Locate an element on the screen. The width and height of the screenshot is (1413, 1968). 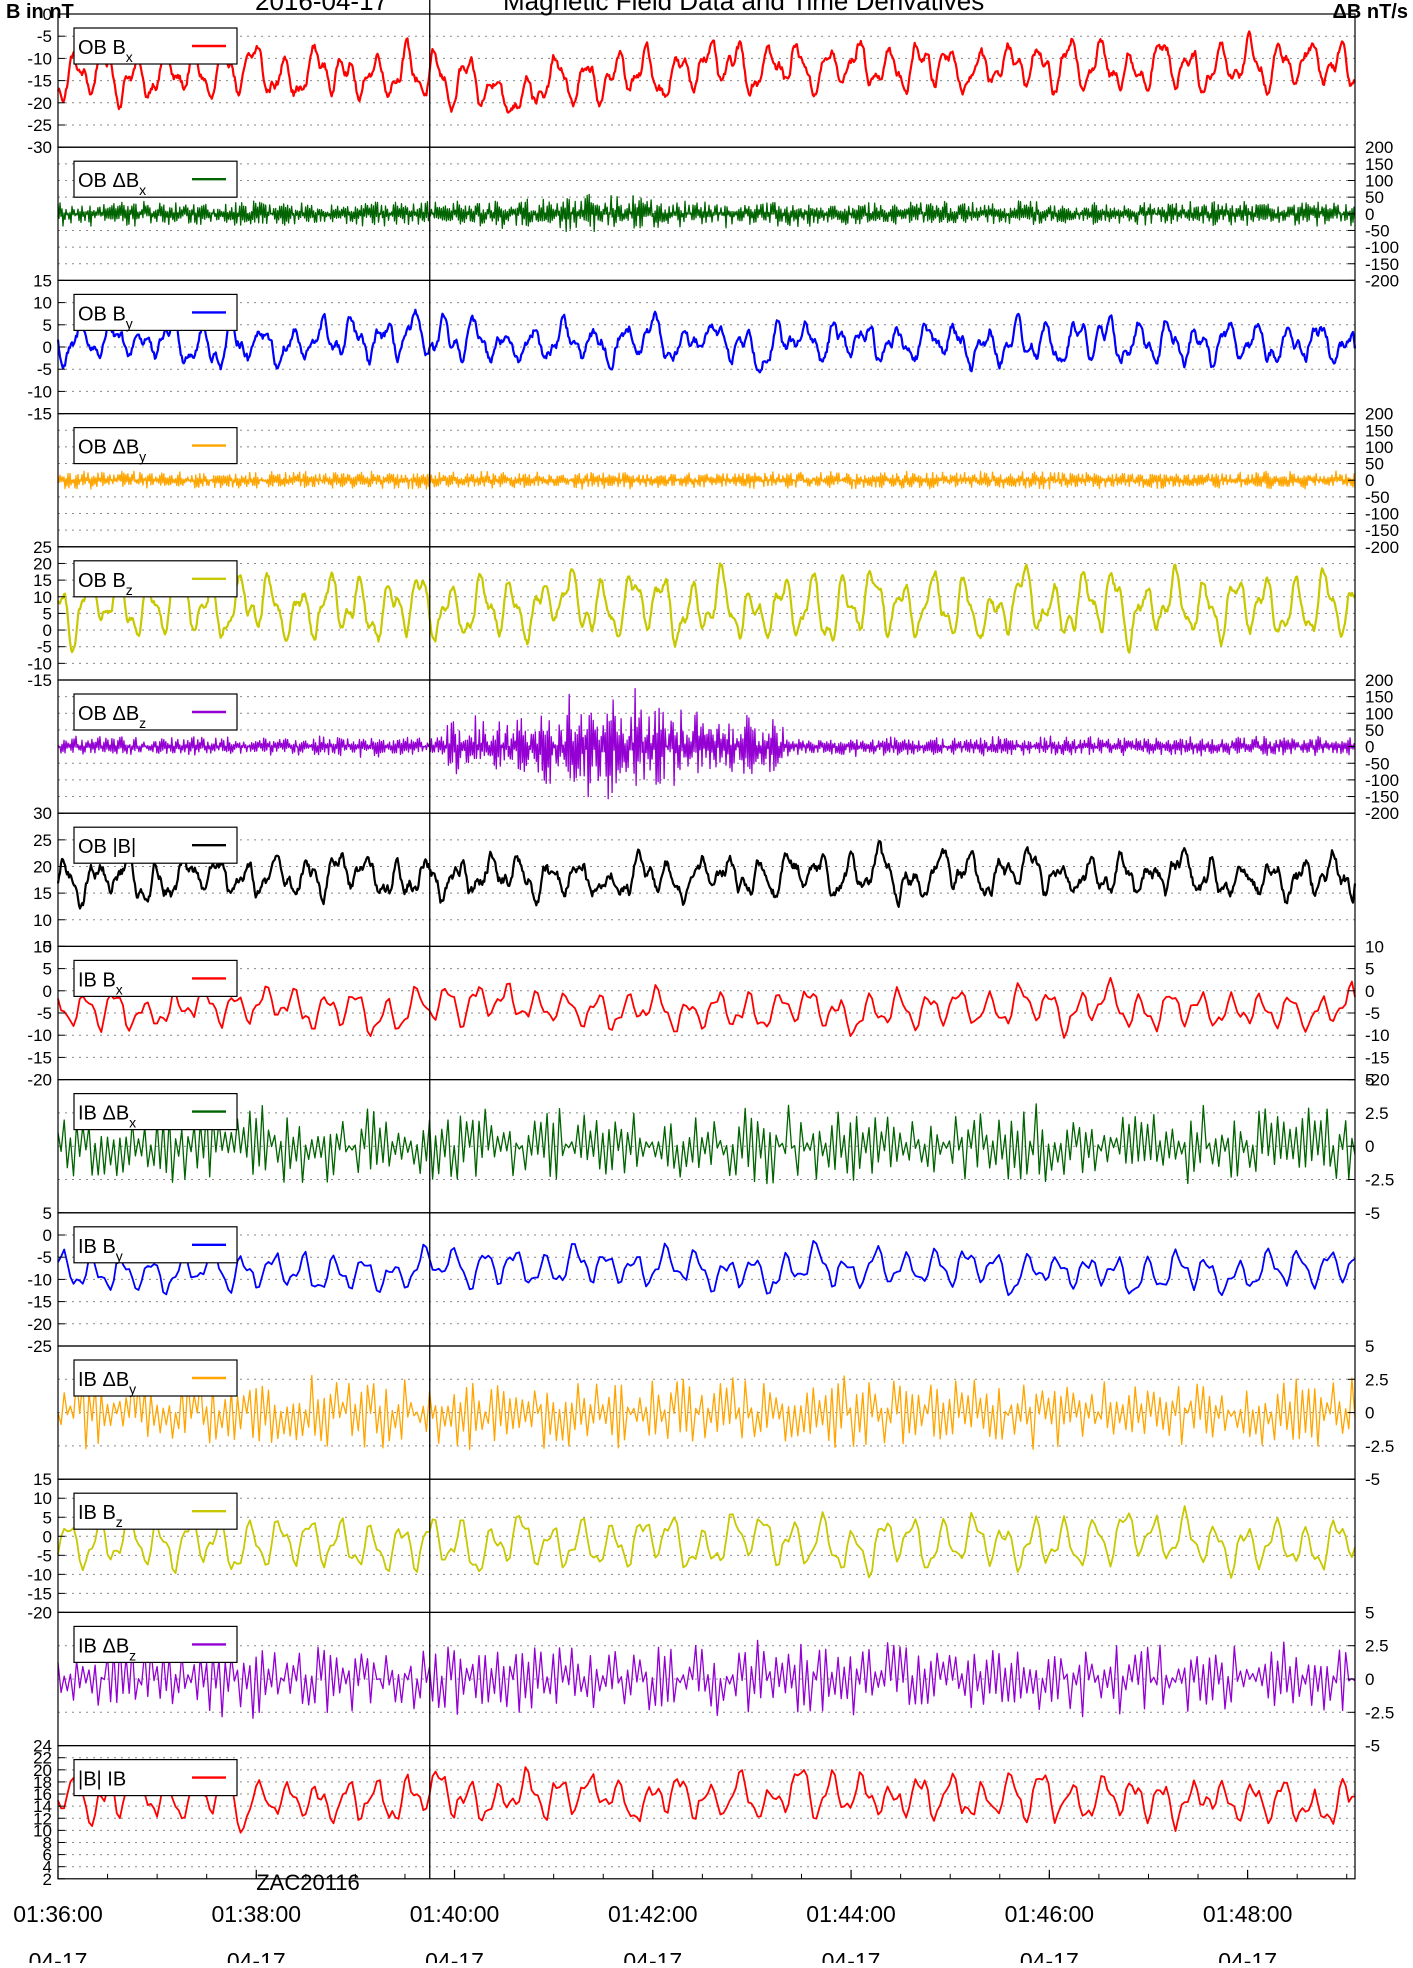
left-tick-label: 16 is located at coordinates (42, 1794).